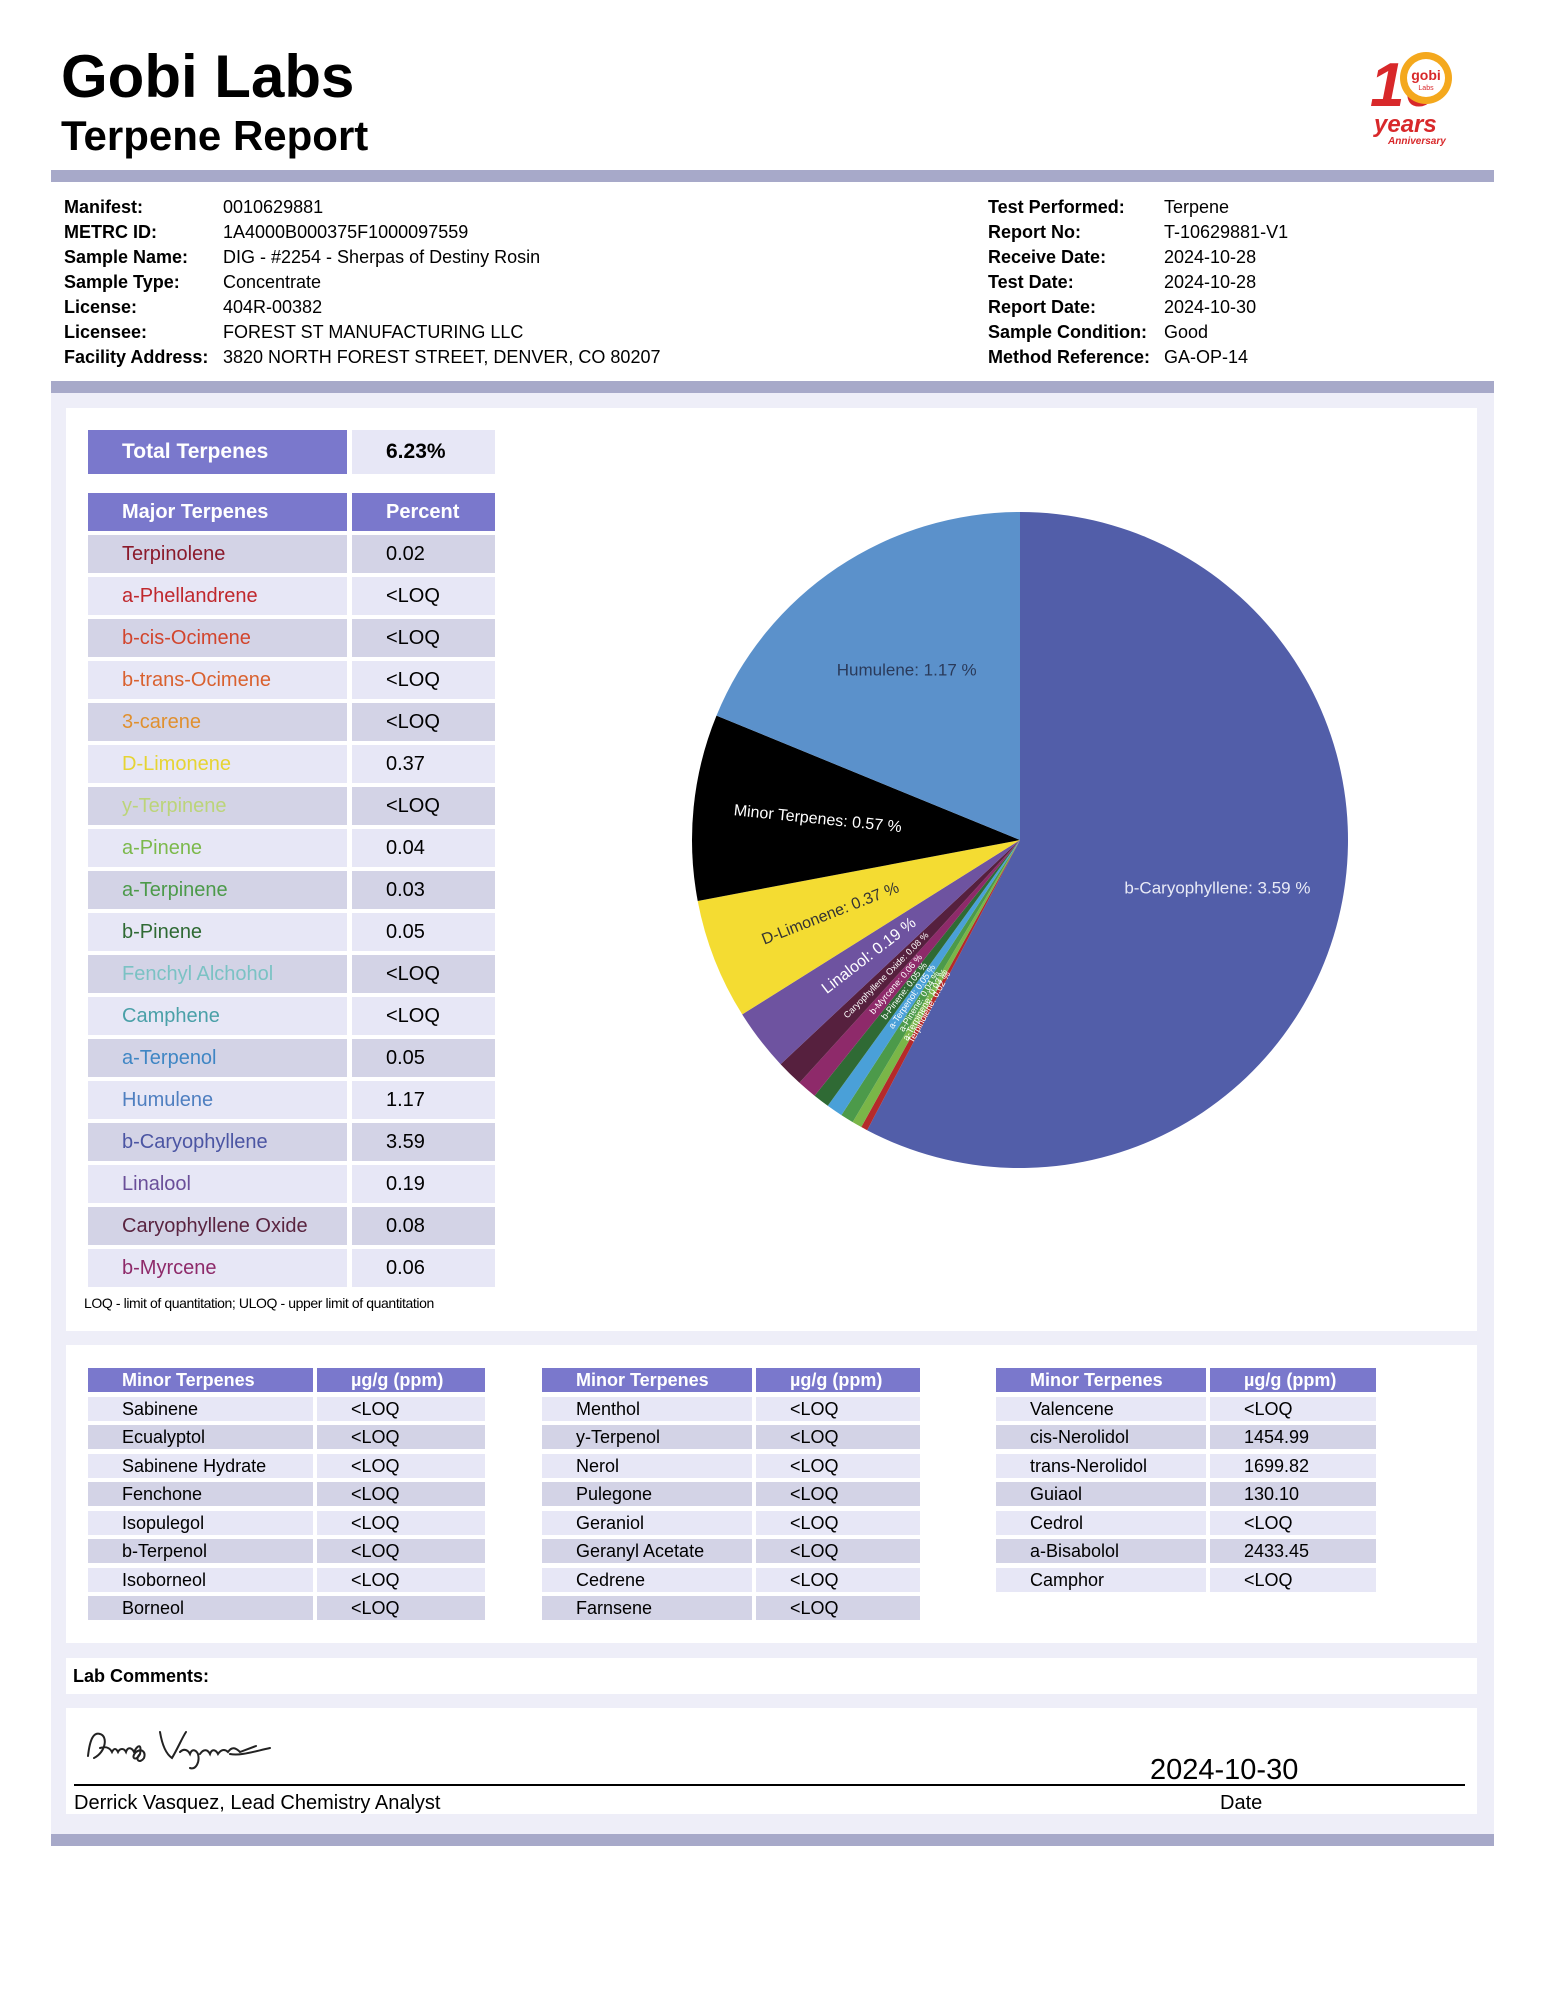 This screenshot has width=1545, height=2000. I want to click on major-terpene-name: b-Pinene, so click(217, 932).